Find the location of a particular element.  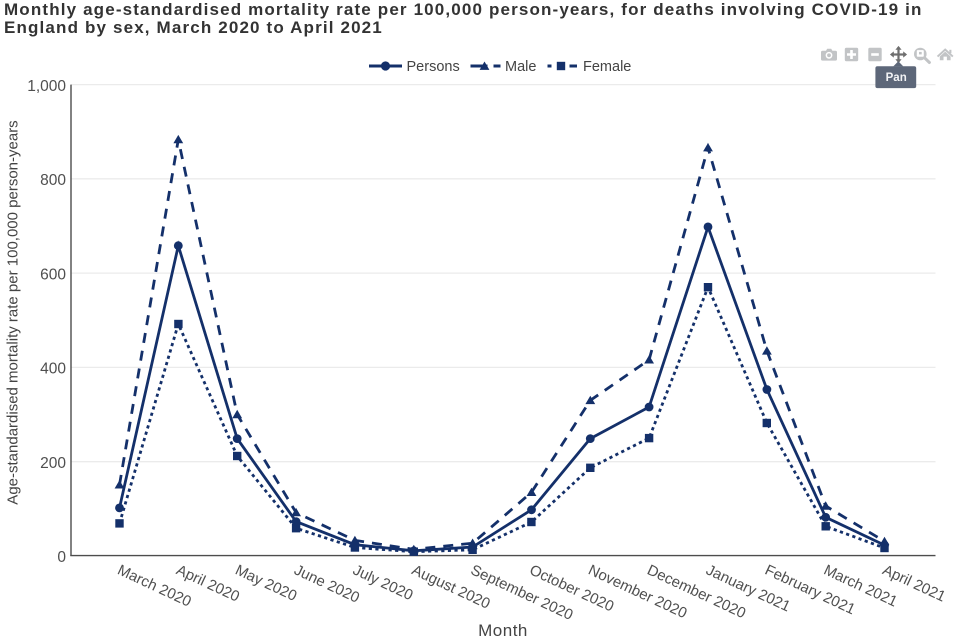

svg-text: Persons is located at coordinates (433, 67).